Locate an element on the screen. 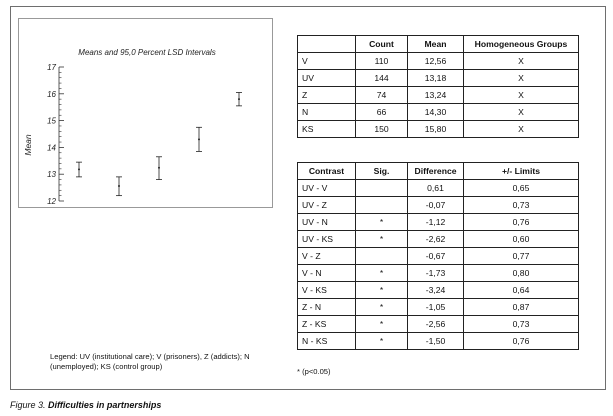 The image size is (613, 416). contrast-row: UV - Z -0,07 0,73 is located at coordinates (438, 205).